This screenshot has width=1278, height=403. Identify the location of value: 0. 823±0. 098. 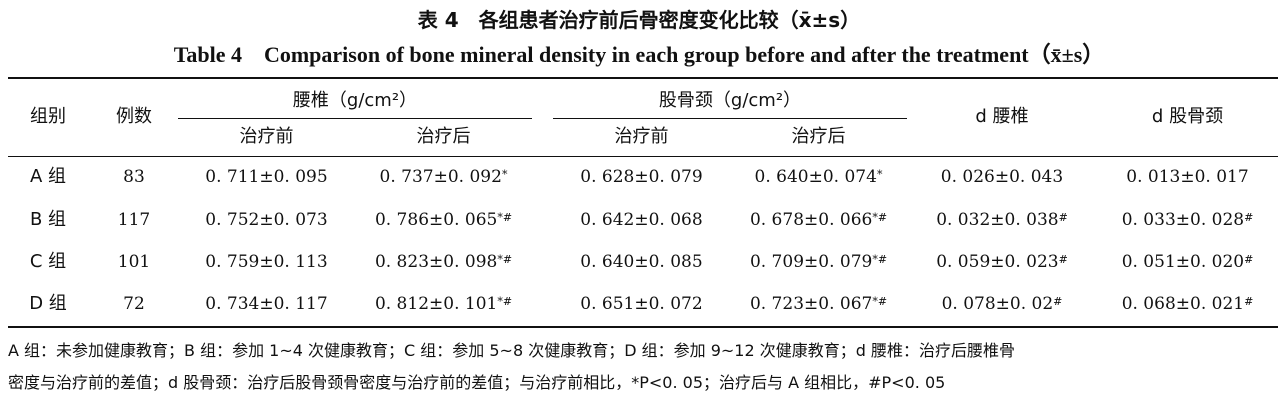
(436, 262).